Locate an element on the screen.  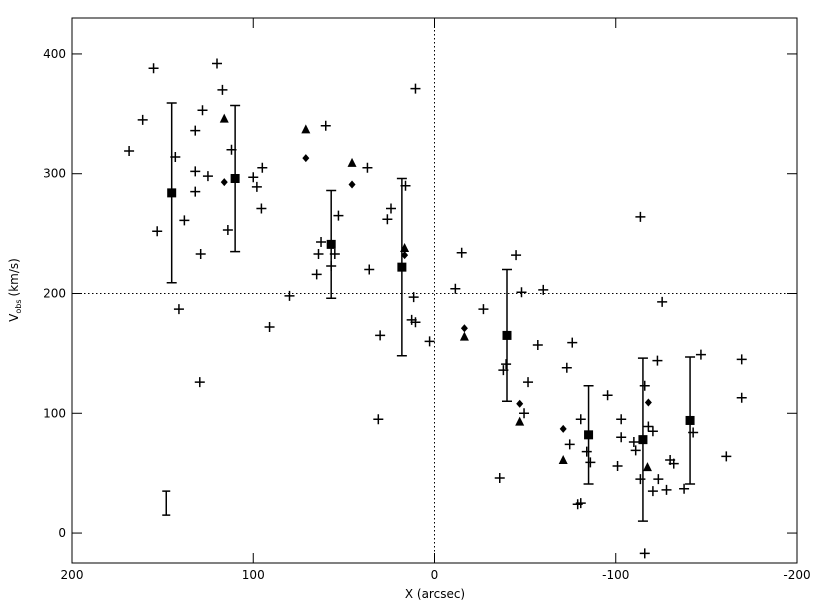
y-tick-label: 0 is located at coordinates (62, 533).